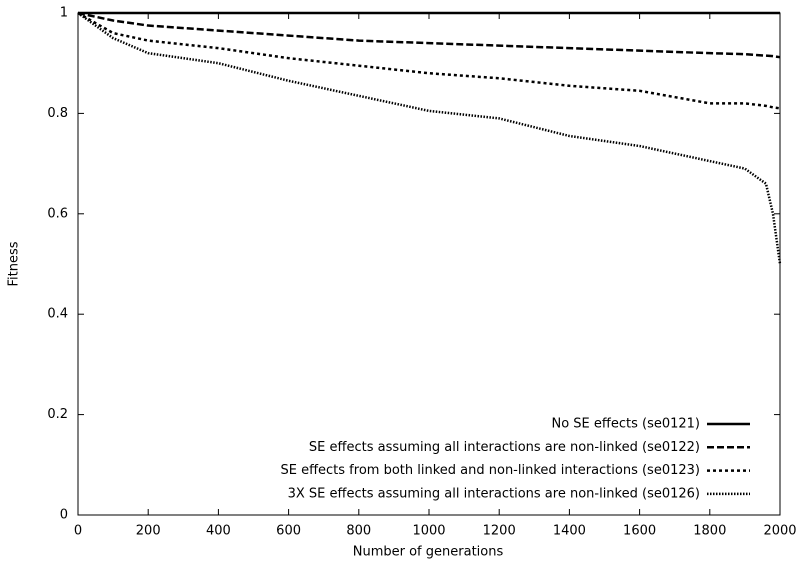  I want to click on x-tick-label: 1400, so click(569, 531).